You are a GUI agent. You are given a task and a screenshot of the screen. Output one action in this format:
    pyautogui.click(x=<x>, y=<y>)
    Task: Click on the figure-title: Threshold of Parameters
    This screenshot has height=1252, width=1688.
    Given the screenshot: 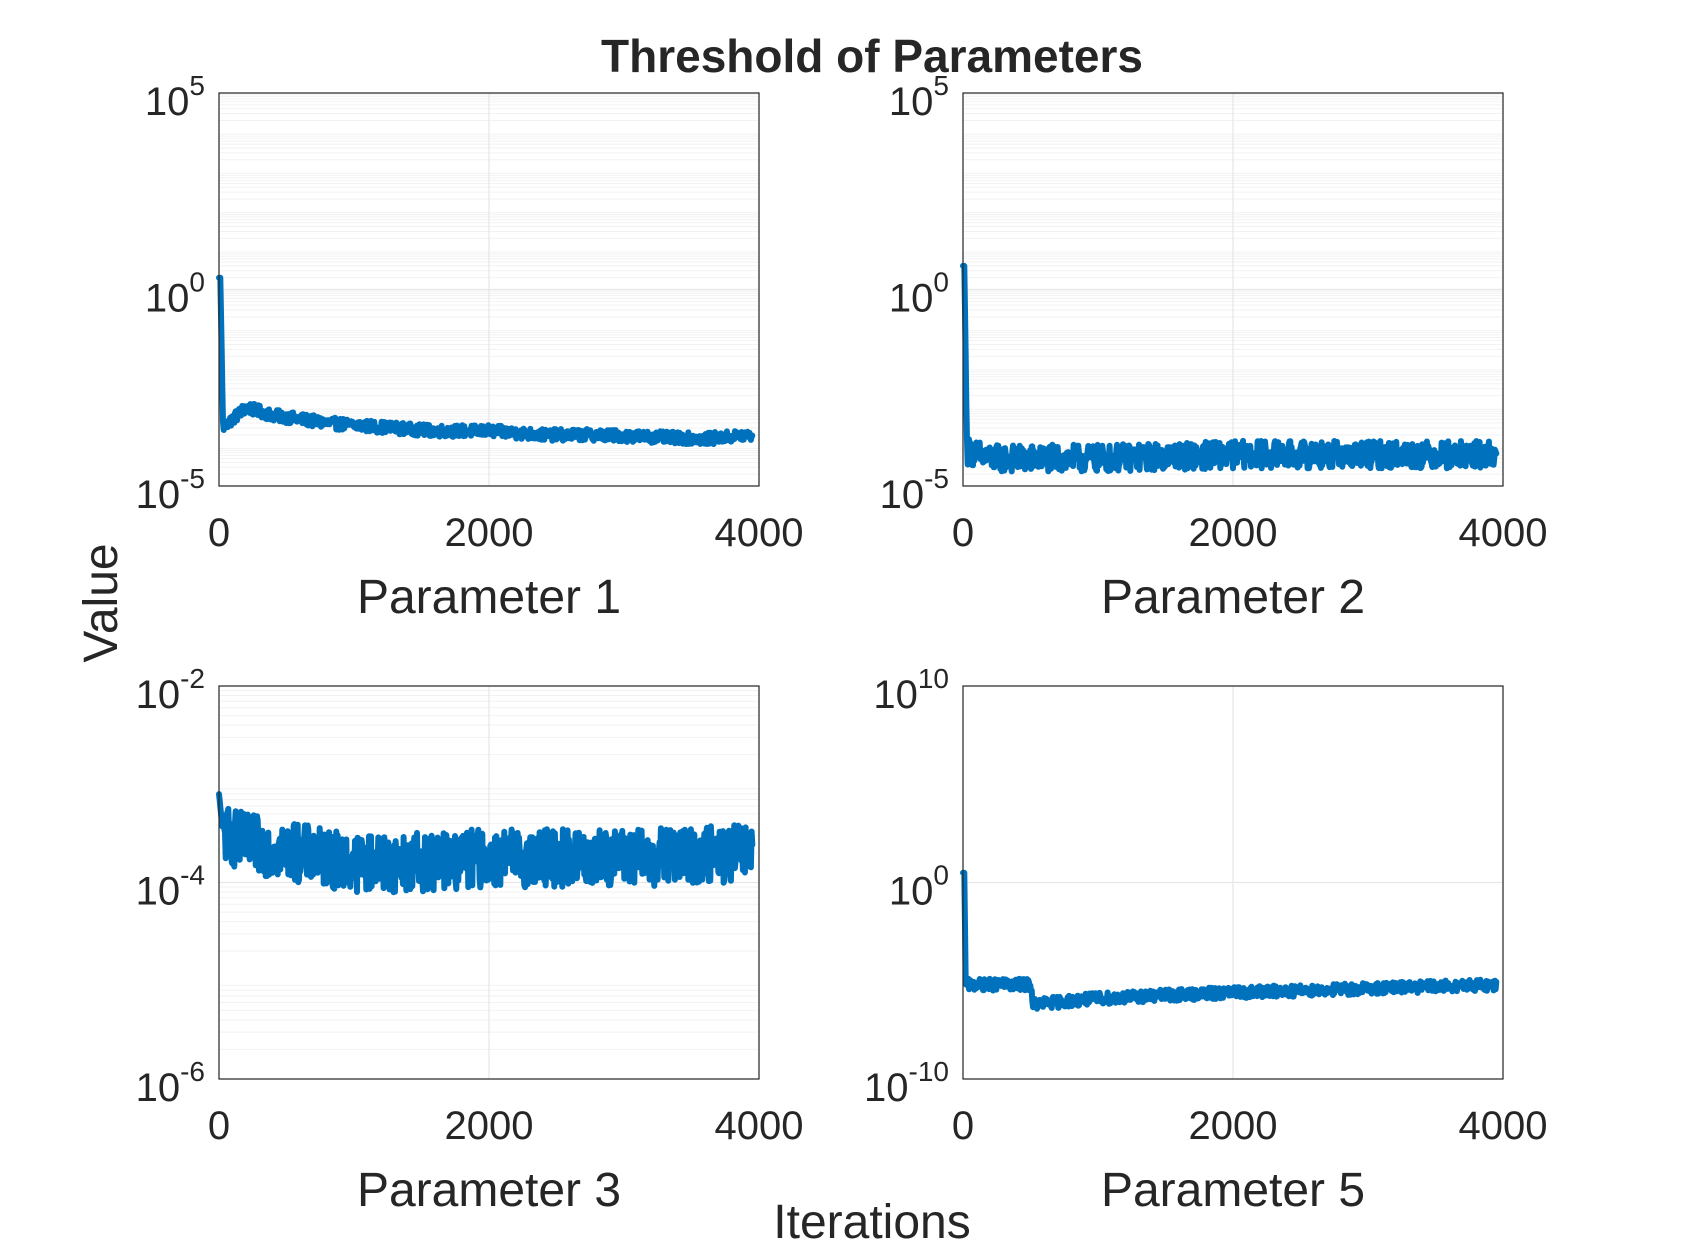 What is the action you would take?
    pyautogui.click(x=872, y=56)
    